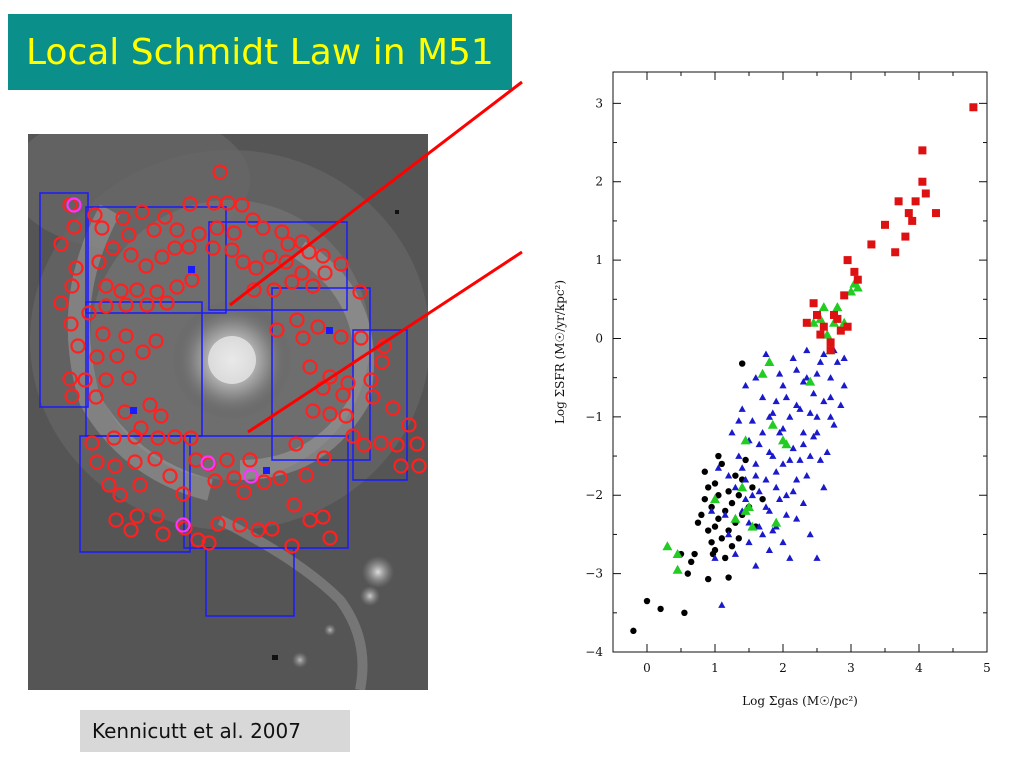 The width and height of the screenshot is (1024, 768). What do you see at coordinates (376, 257) in the screenshot?
I see `pointer-lines` at bounding box center [376, 257].